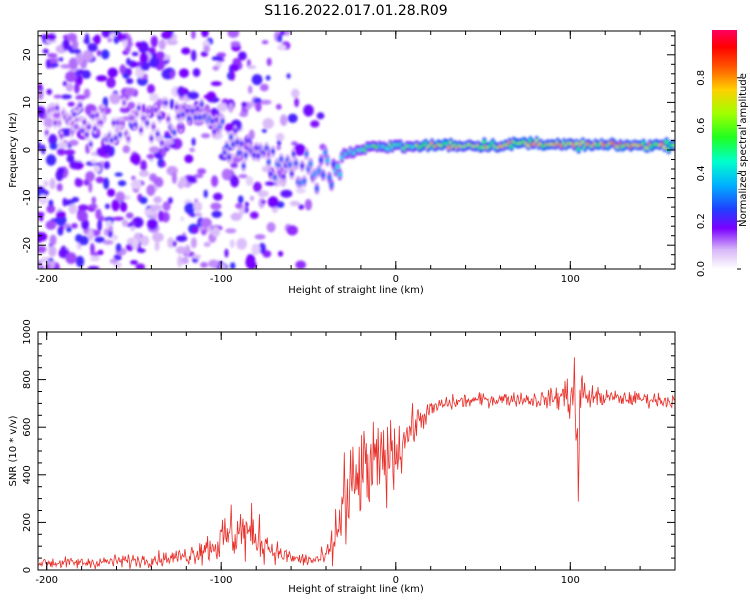 Image resolution: width=750 pixels, height=600 pixels. I want to click on y-tick-label: 600, so click(27, 427).